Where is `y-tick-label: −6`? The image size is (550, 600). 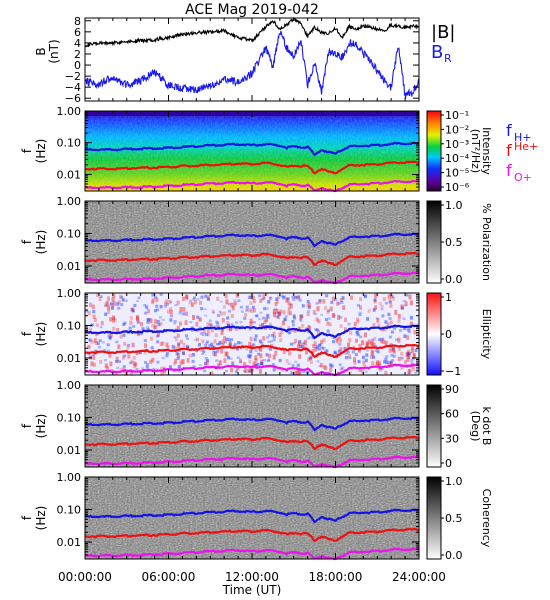 y-tick-label: −6 is located at coordinates (73, 98).